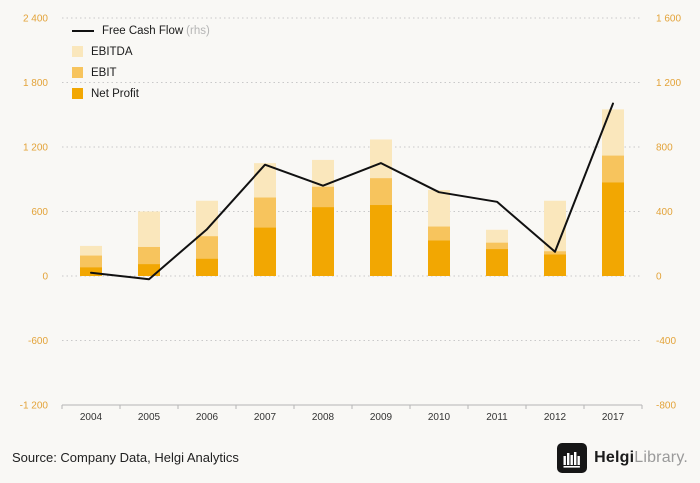 The height and width of the screenshot is (483, 700). I want to click on right-tick-label: 1 600, so click(668, 19).